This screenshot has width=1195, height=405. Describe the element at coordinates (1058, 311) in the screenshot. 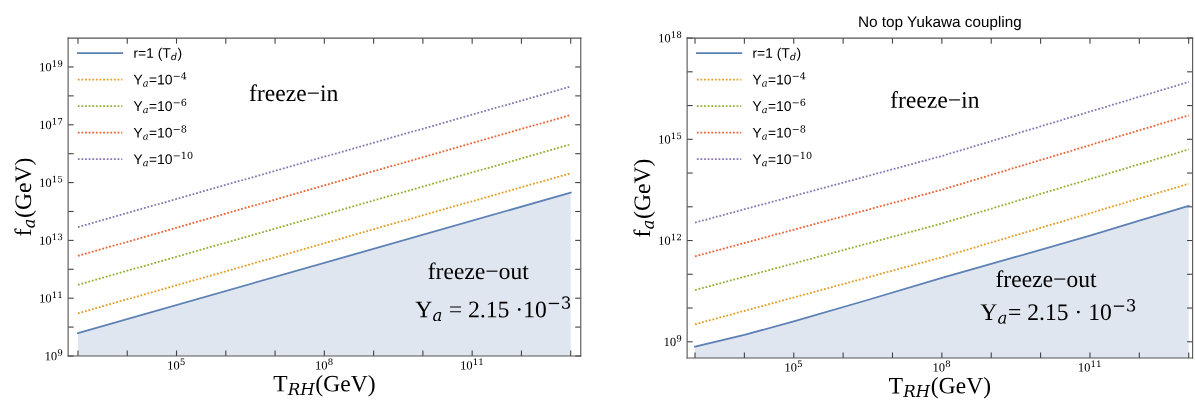

I see `annotation: Y$_{a}$= 2.15 · 10$^{−3}$` at that location.